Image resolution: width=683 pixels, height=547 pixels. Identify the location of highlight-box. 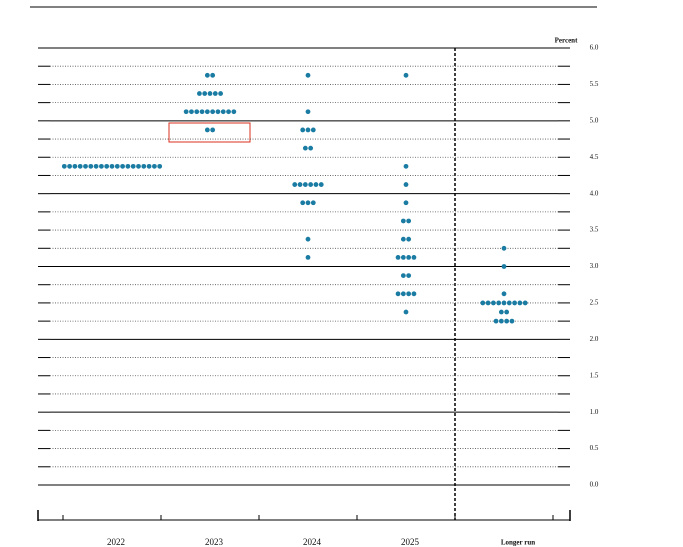
(209, 132).